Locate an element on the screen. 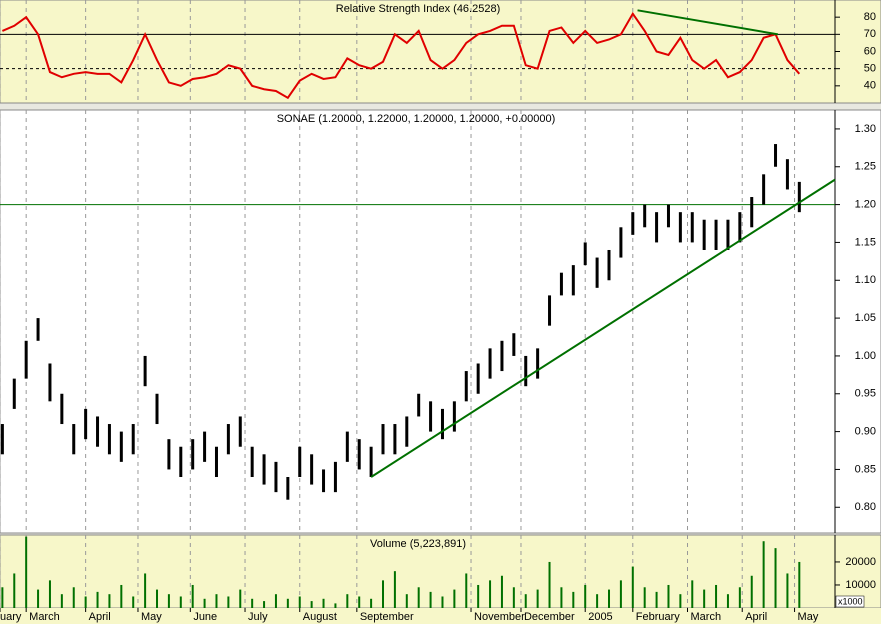 The width and height of the screenshot is (881, 624). y-tick-label: 60 is located at coordinates (870, 51).